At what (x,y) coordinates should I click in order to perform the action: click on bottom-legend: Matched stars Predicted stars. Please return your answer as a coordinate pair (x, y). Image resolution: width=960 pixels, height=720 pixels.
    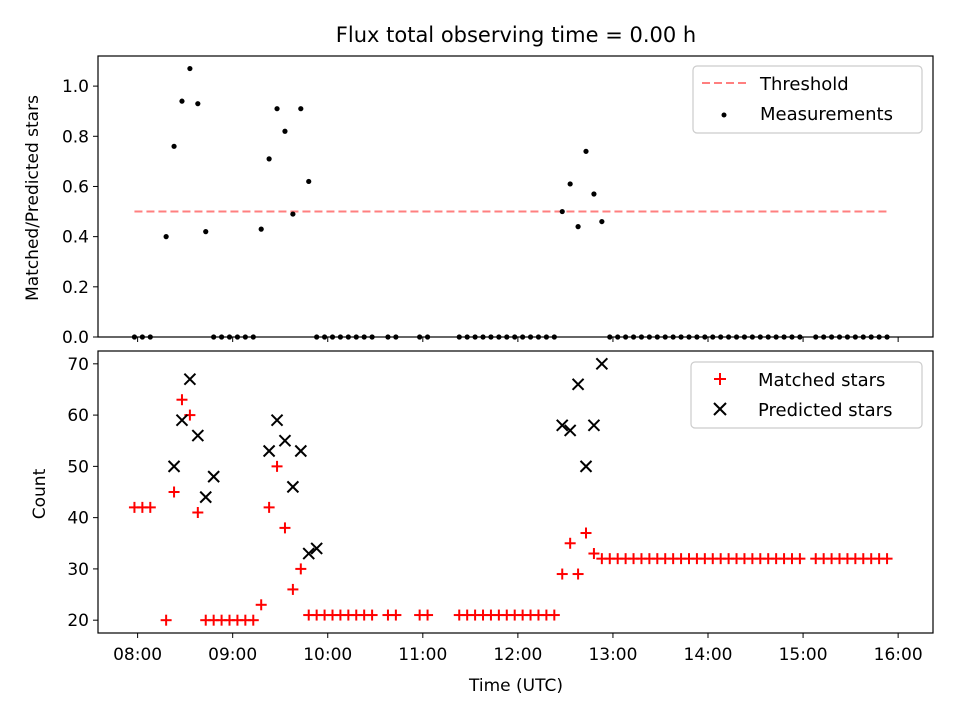
    Looking at the image, I should click on (806, 395).